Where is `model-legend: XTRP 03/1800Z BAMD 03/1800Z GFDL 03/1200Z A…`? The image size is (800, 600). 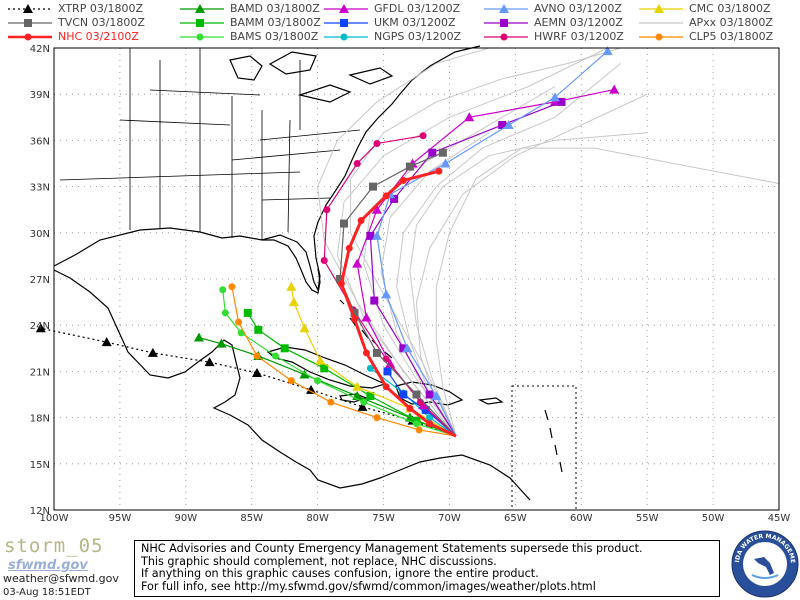 model-legend: XTRP 03/1800Z BAMD 03/1800Z GFDL 03/1200Z A… is located at coordinates (400, 22).